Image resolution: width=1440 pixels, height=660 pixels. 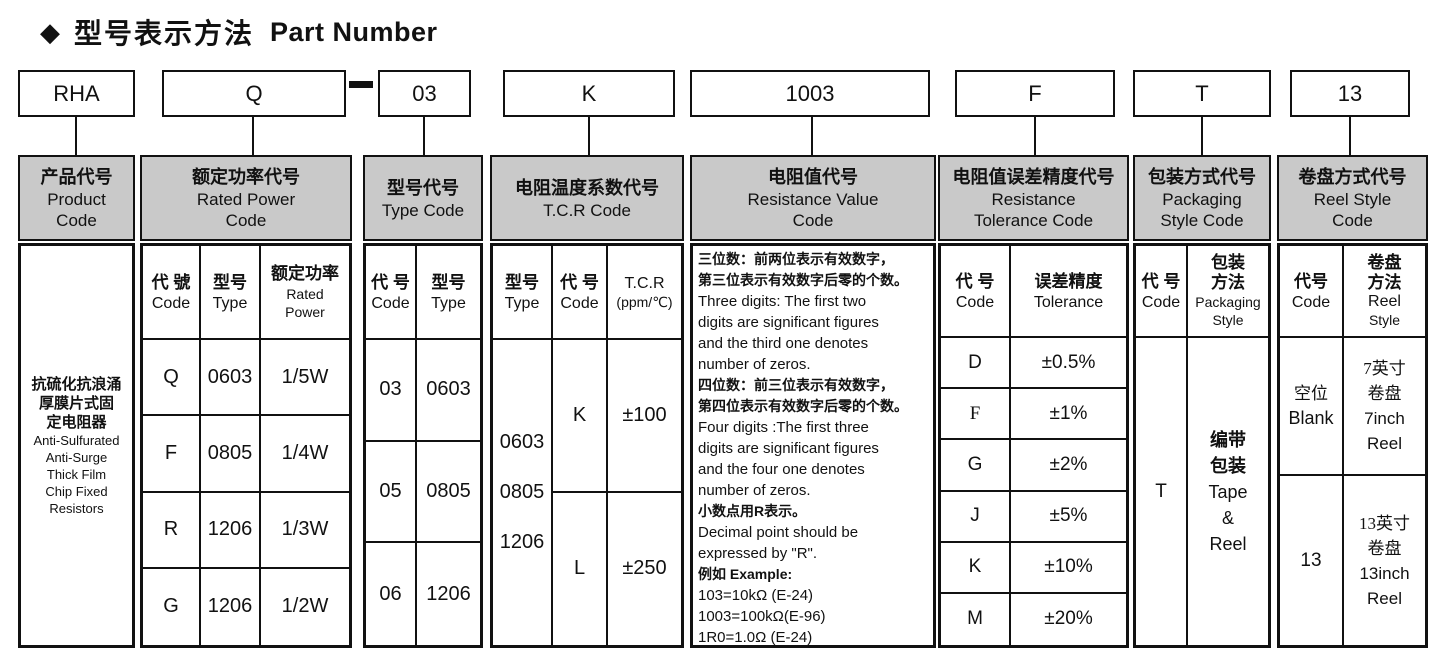 I want to click on header-zh: 型号代号, so click(x=423, y=187).